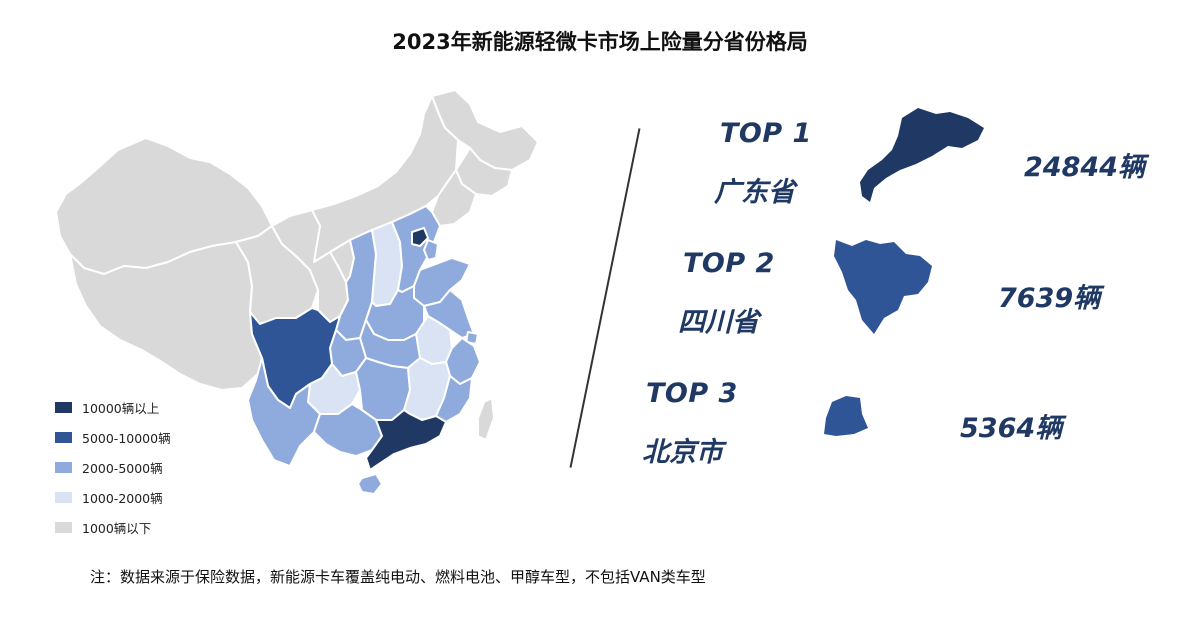 This screenshot has height=617, width=1200. I want to click on region-shanghai, so click(472, 338).